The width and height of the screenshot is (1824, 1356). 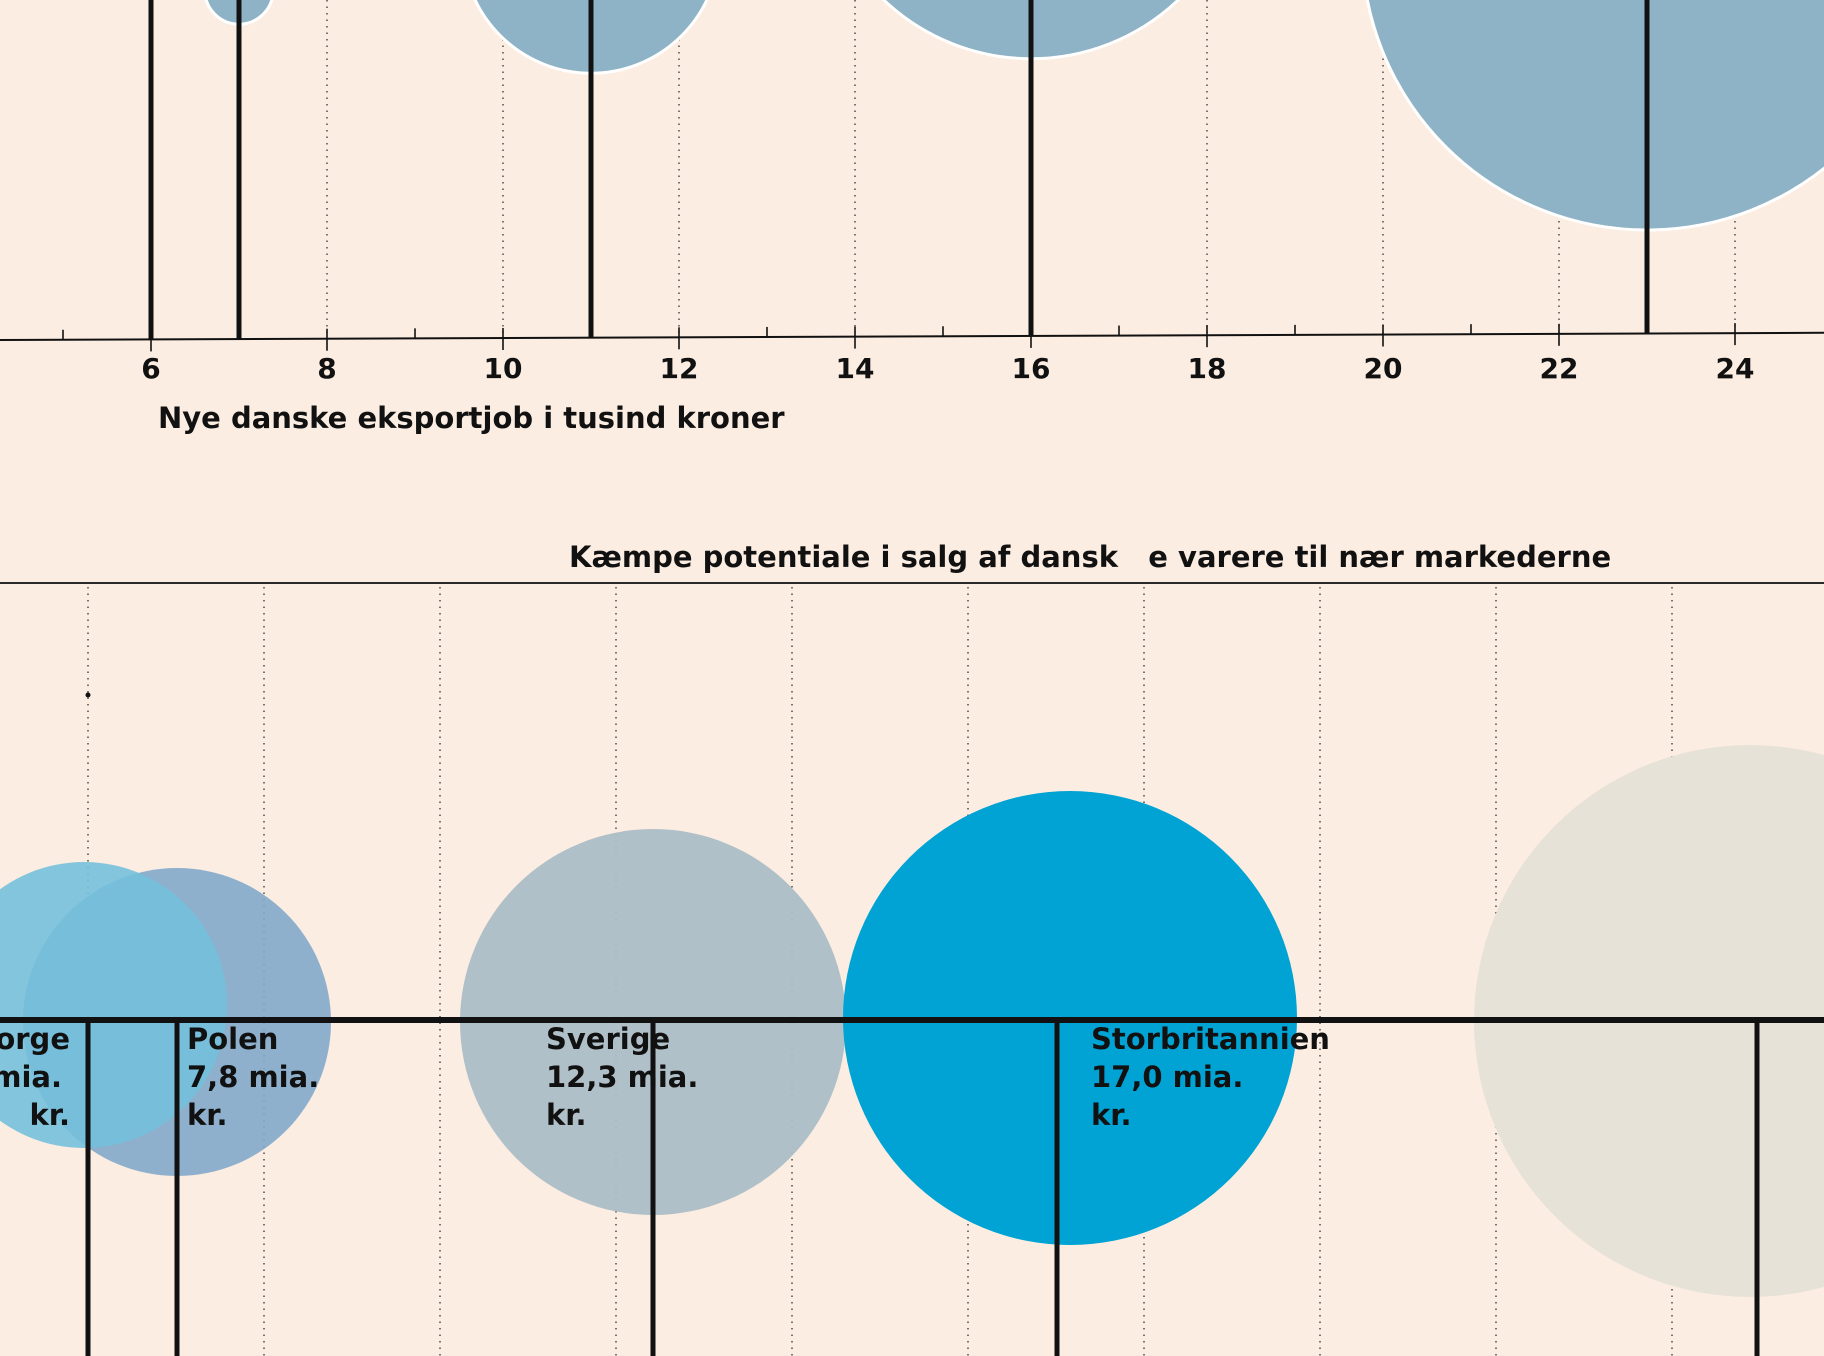 I want to click on bottom-bubble-norge, so click(x=113, y=1005).